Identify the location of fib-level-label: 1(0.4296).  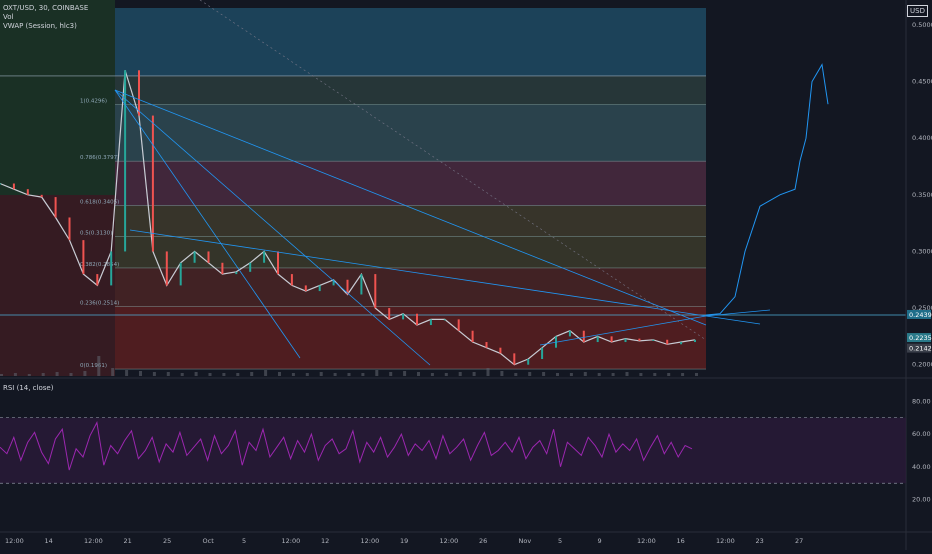
(93, 102).